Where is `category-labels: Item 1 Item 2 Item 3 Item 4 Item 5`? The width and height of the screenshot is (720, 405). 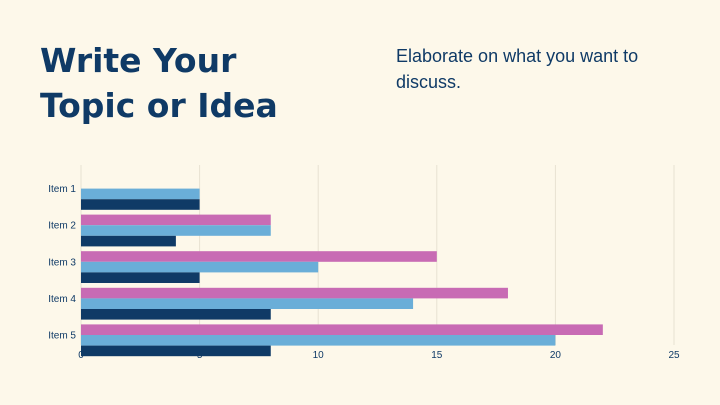
category-labels: Item 1 Item 2 Item 3 Item 4 Item 5 is located at coordinates (62, 262).